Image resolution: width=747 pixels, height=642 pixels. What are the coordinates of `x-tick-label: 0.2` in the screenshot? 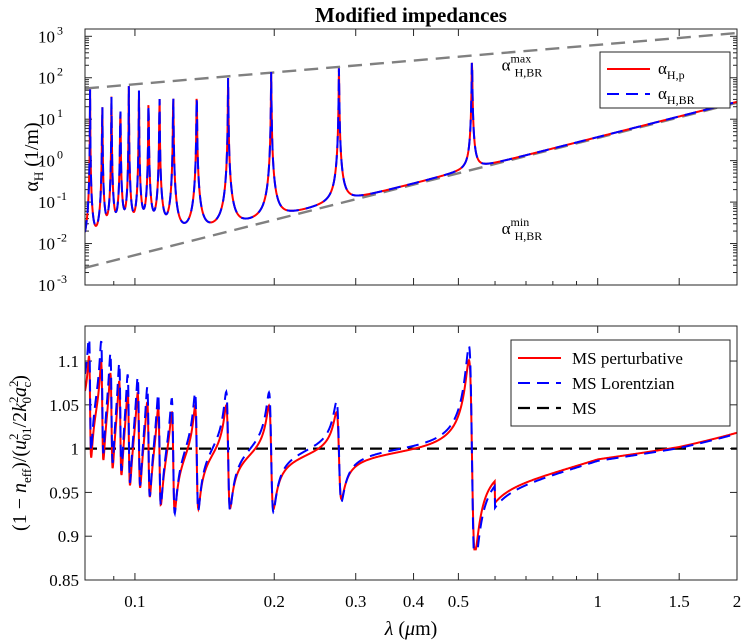 It's located at (274, 601).